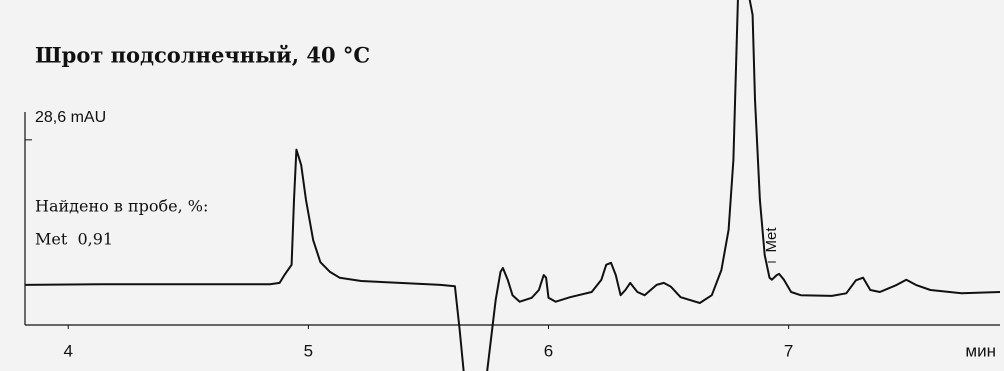 The height and width of the screenshot is (371, 1004). What do you see at coordinates (548, 350) in the screenshot?
I see `x-tick-label: 6` at bounding box center [548, 350].